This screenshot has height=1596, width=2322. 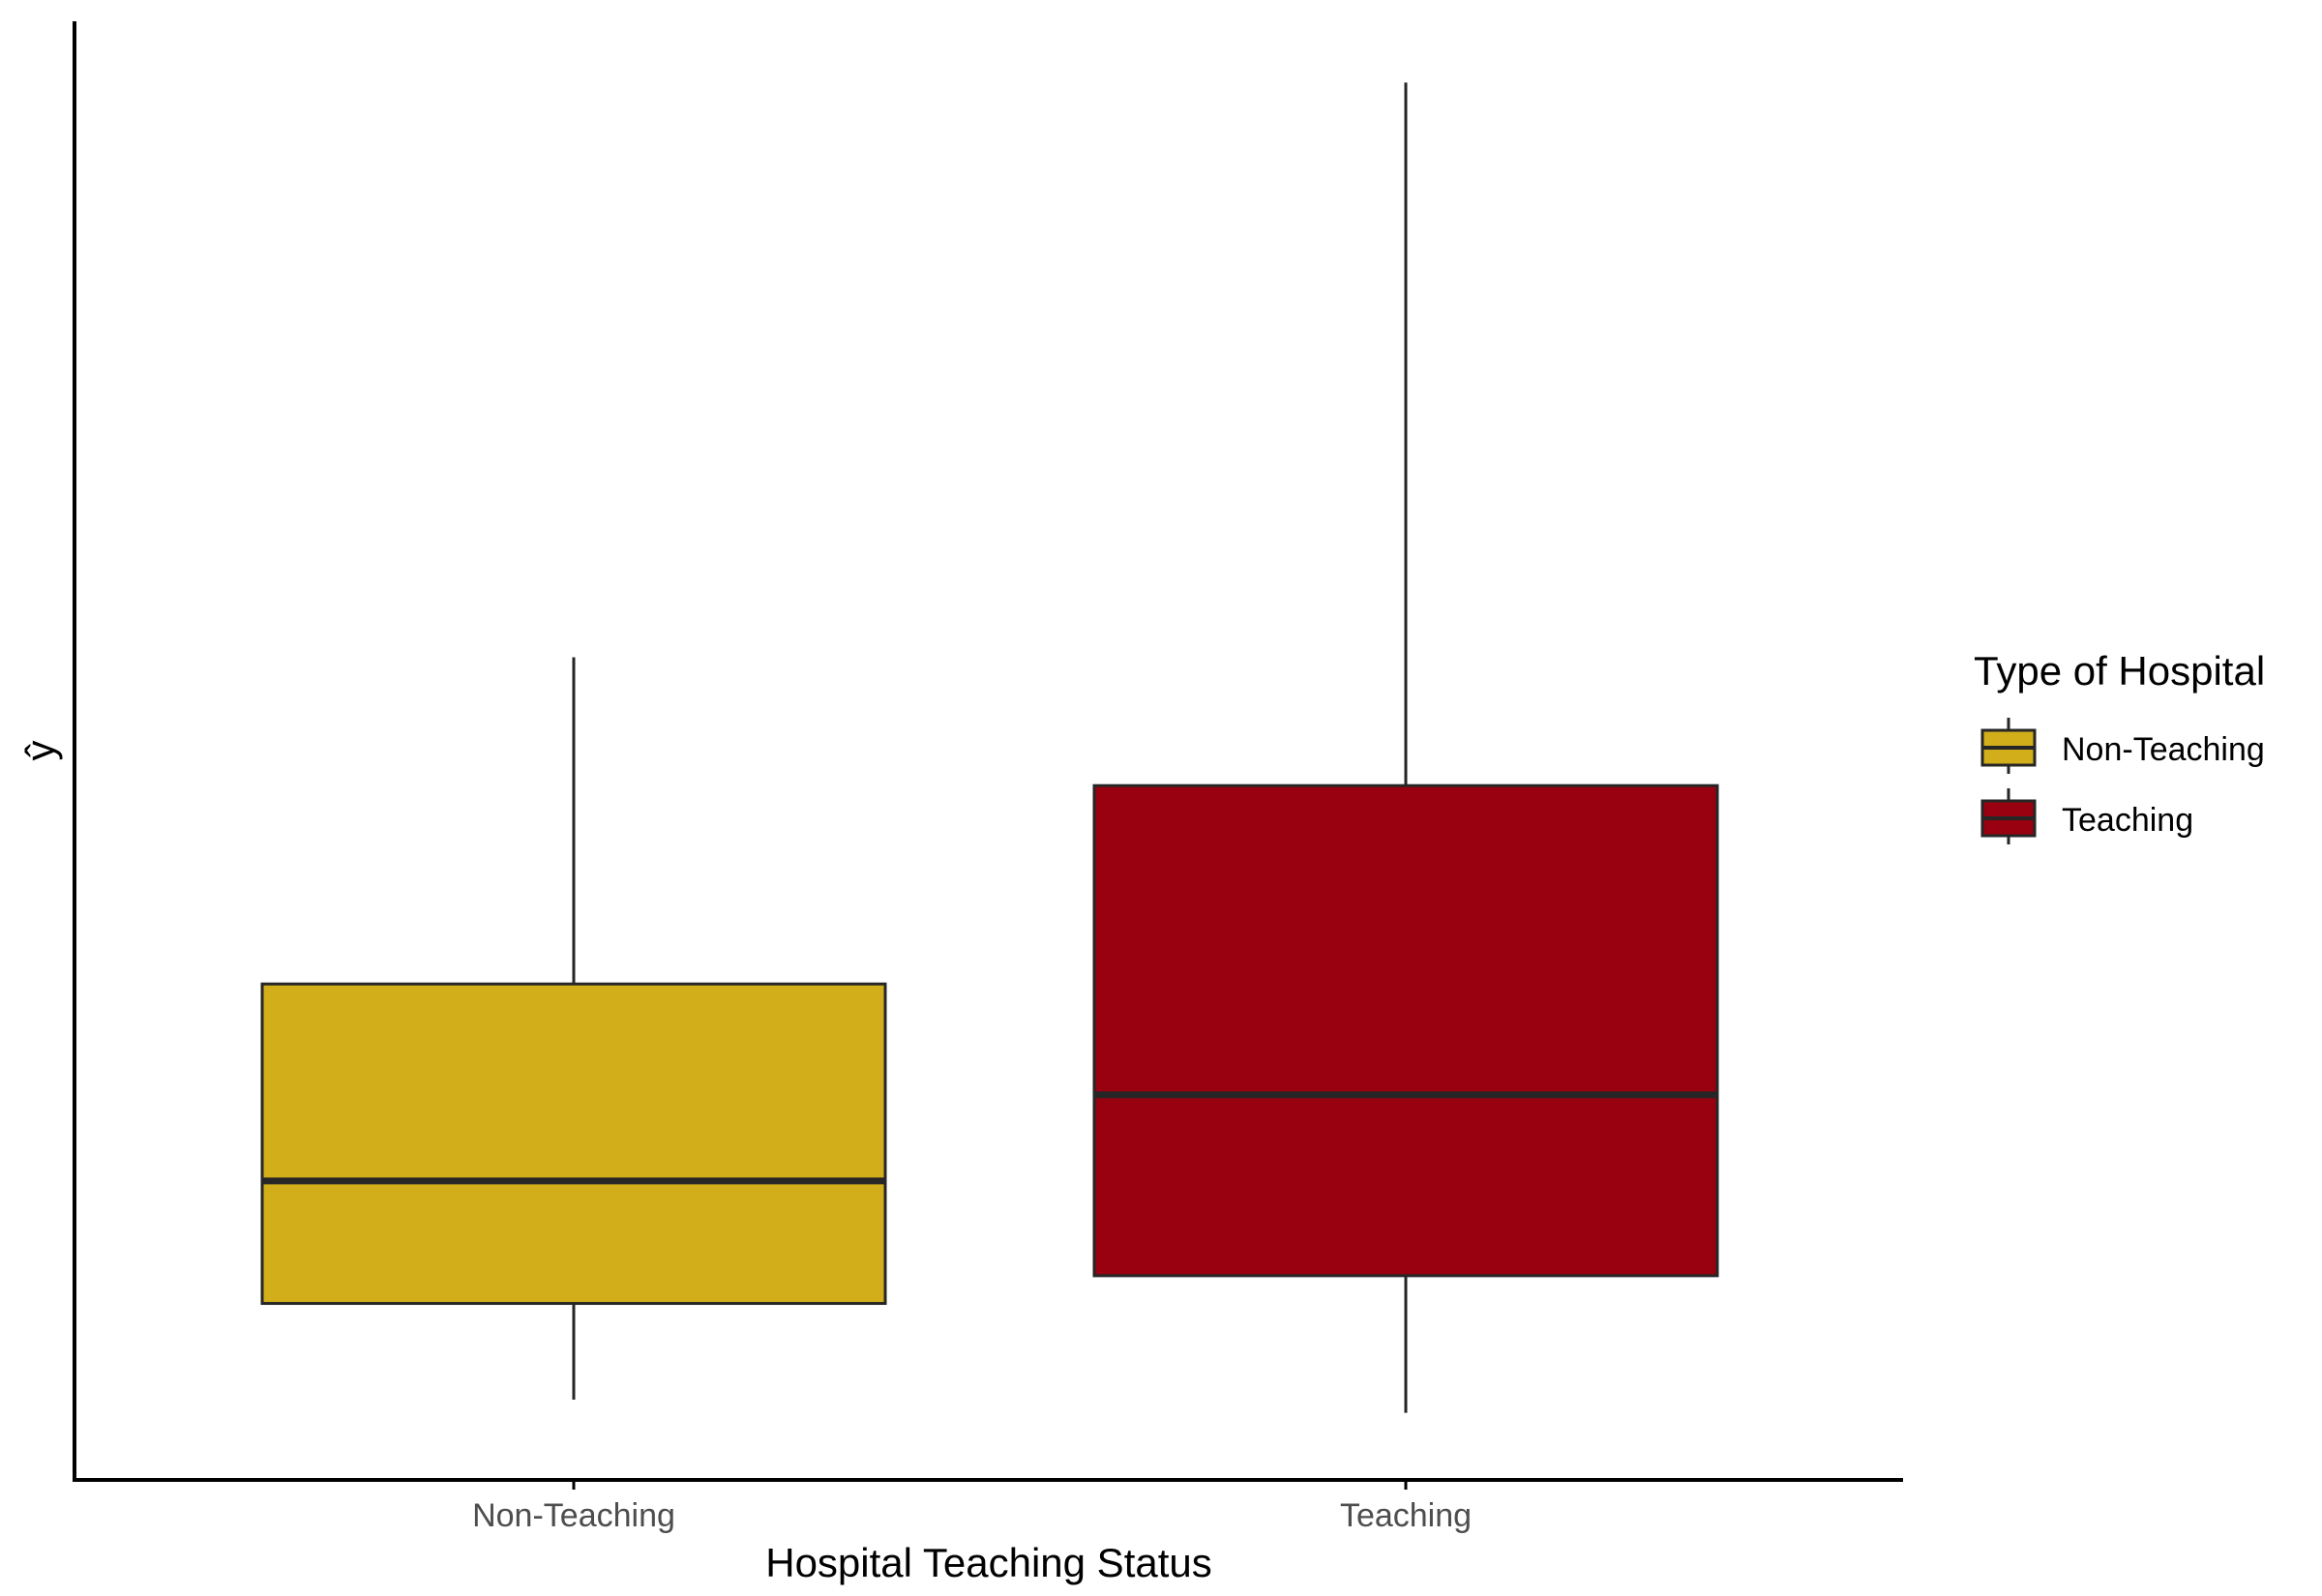 What do you see at coordinates (2163, 749) in the screenshot?
I see `legend-label-non-teaching: Non-Teaching` at bounding box center [2163, 749].